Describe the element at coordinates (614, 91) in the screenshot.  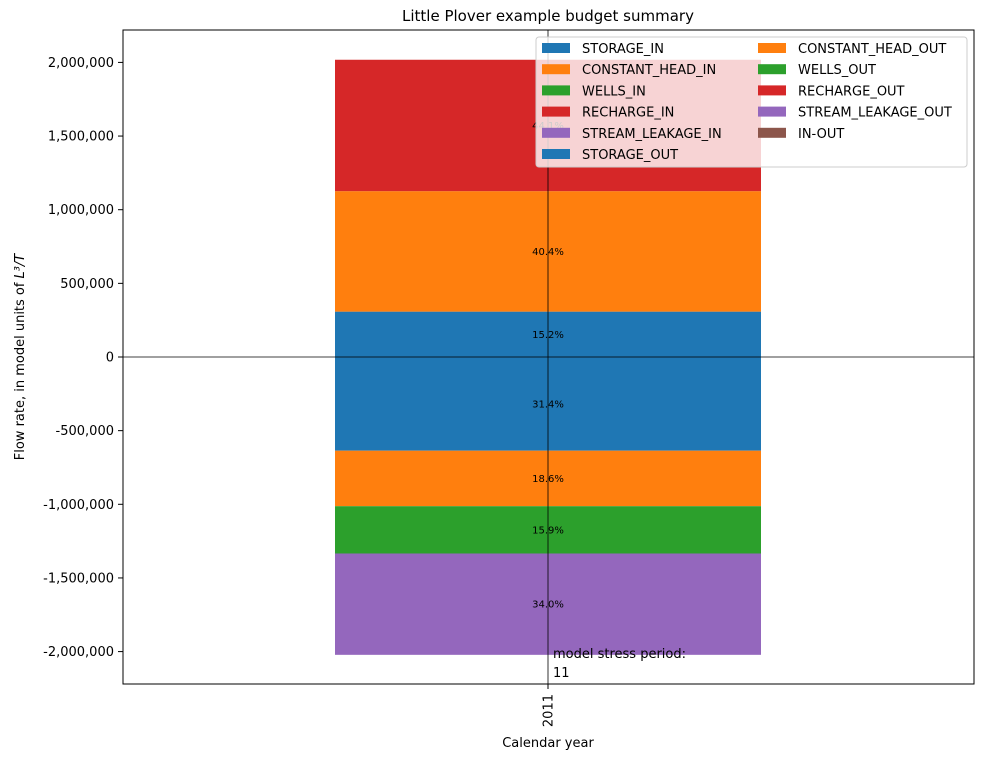
I see `legend-entry: WELLS_IN` at that location.